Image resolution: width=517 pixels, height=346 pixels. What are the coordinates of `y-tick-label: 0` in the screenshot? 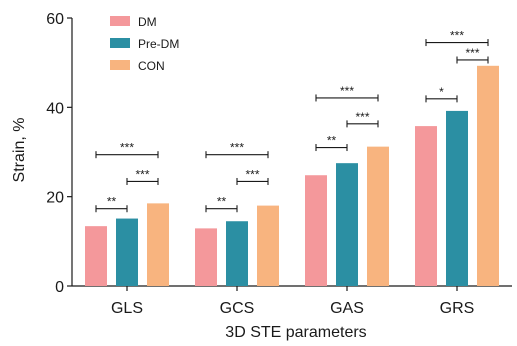 It's located at (59, 287).